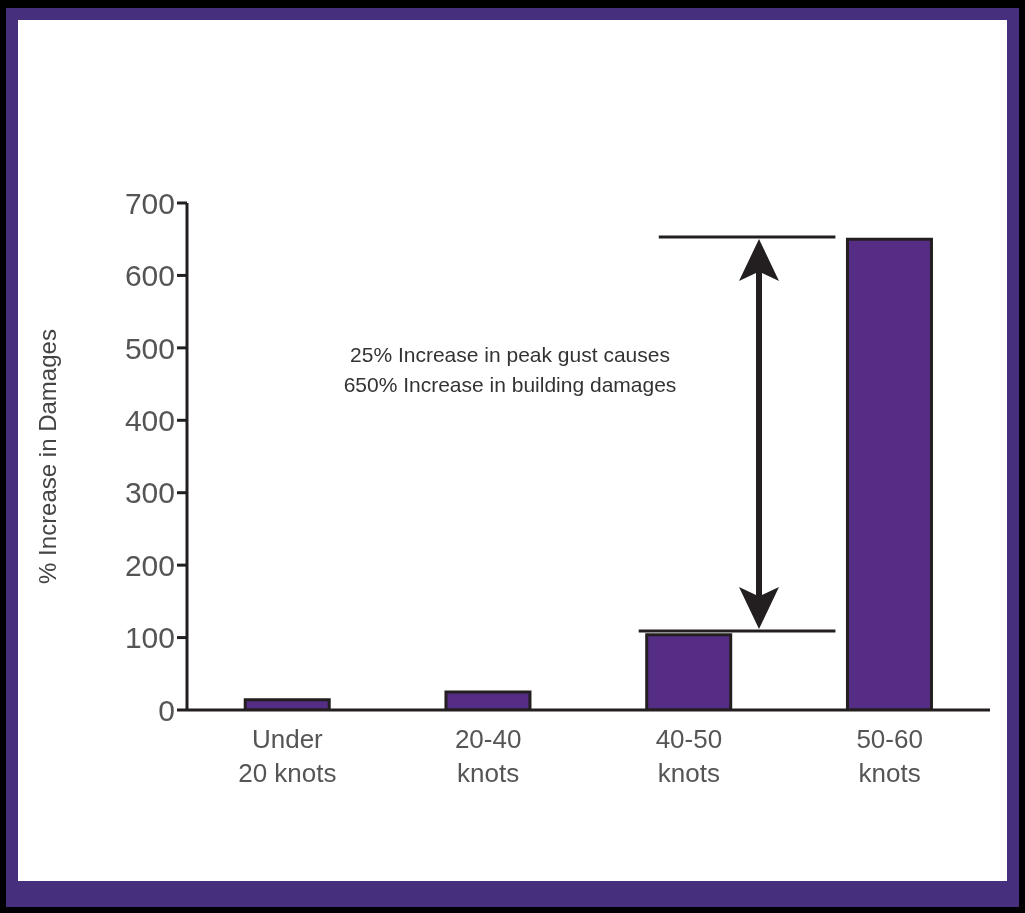 The height and width of the screenshot is (913, 1025). What do you see at coordinates (149, 493) in the screenshot?
I see `y-tick-label: 300` at bounding box center [149, 493].